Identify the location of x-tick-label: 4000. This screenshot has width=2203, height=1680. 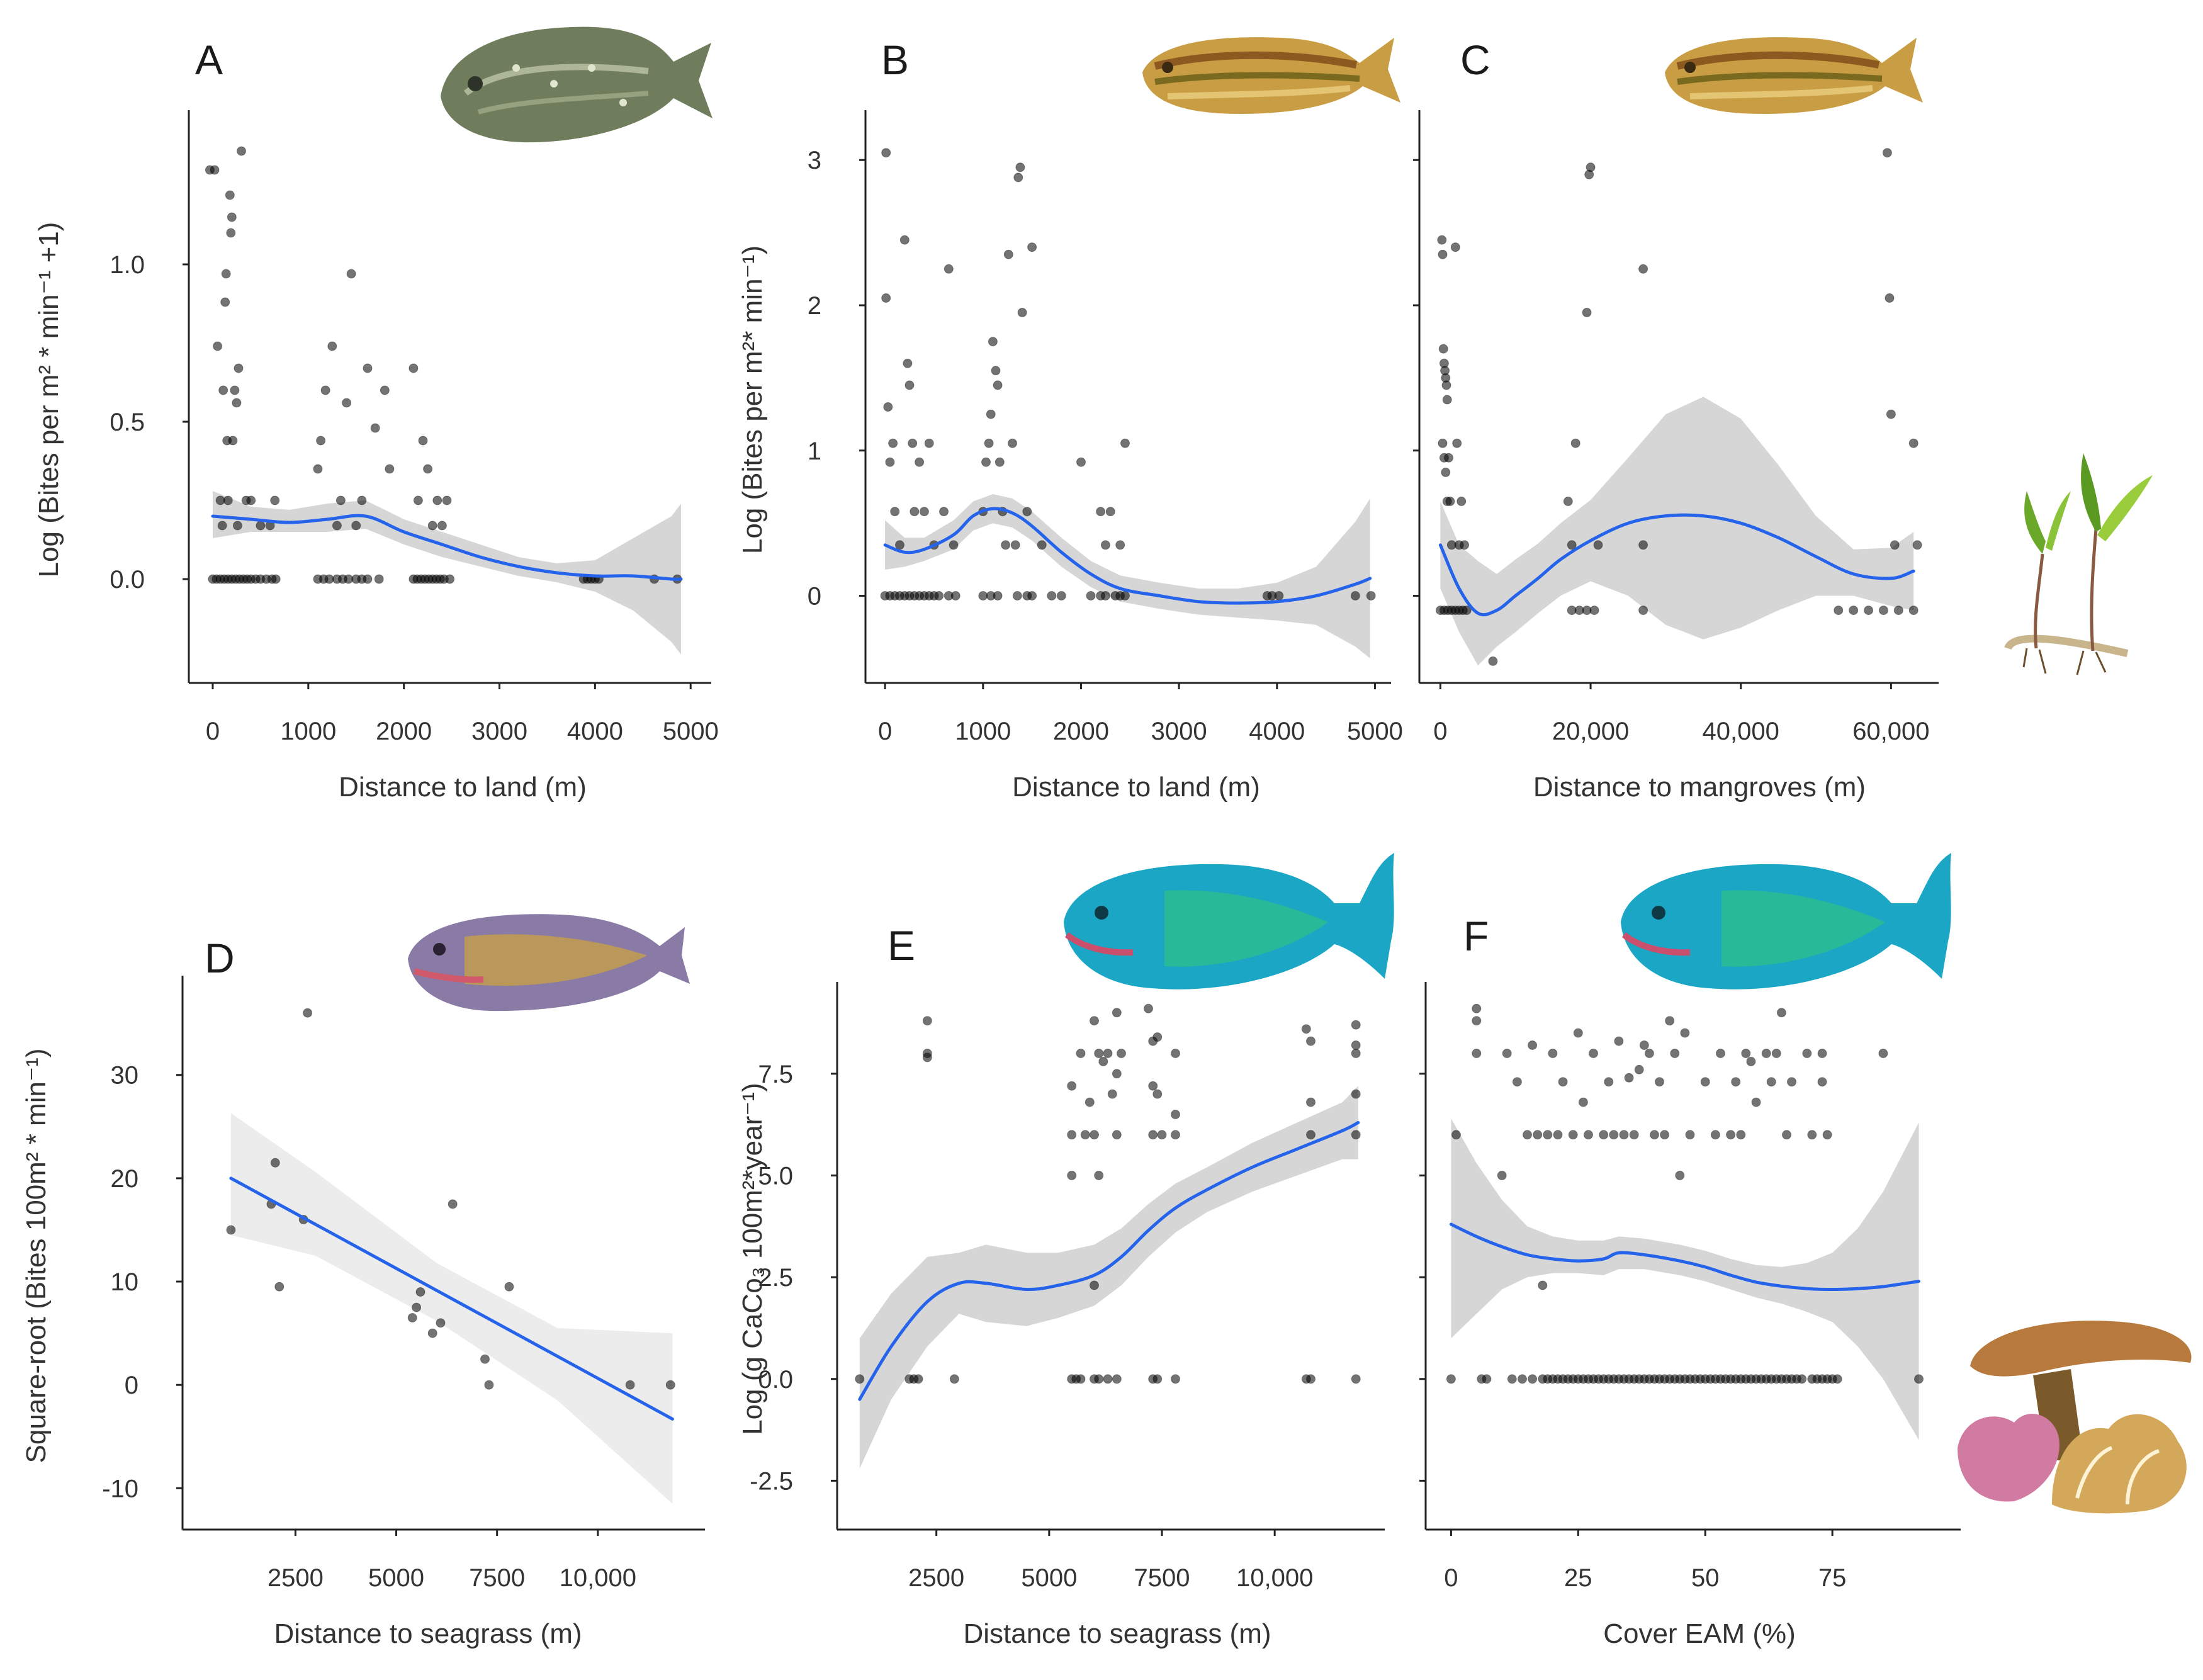
(1277, 731).